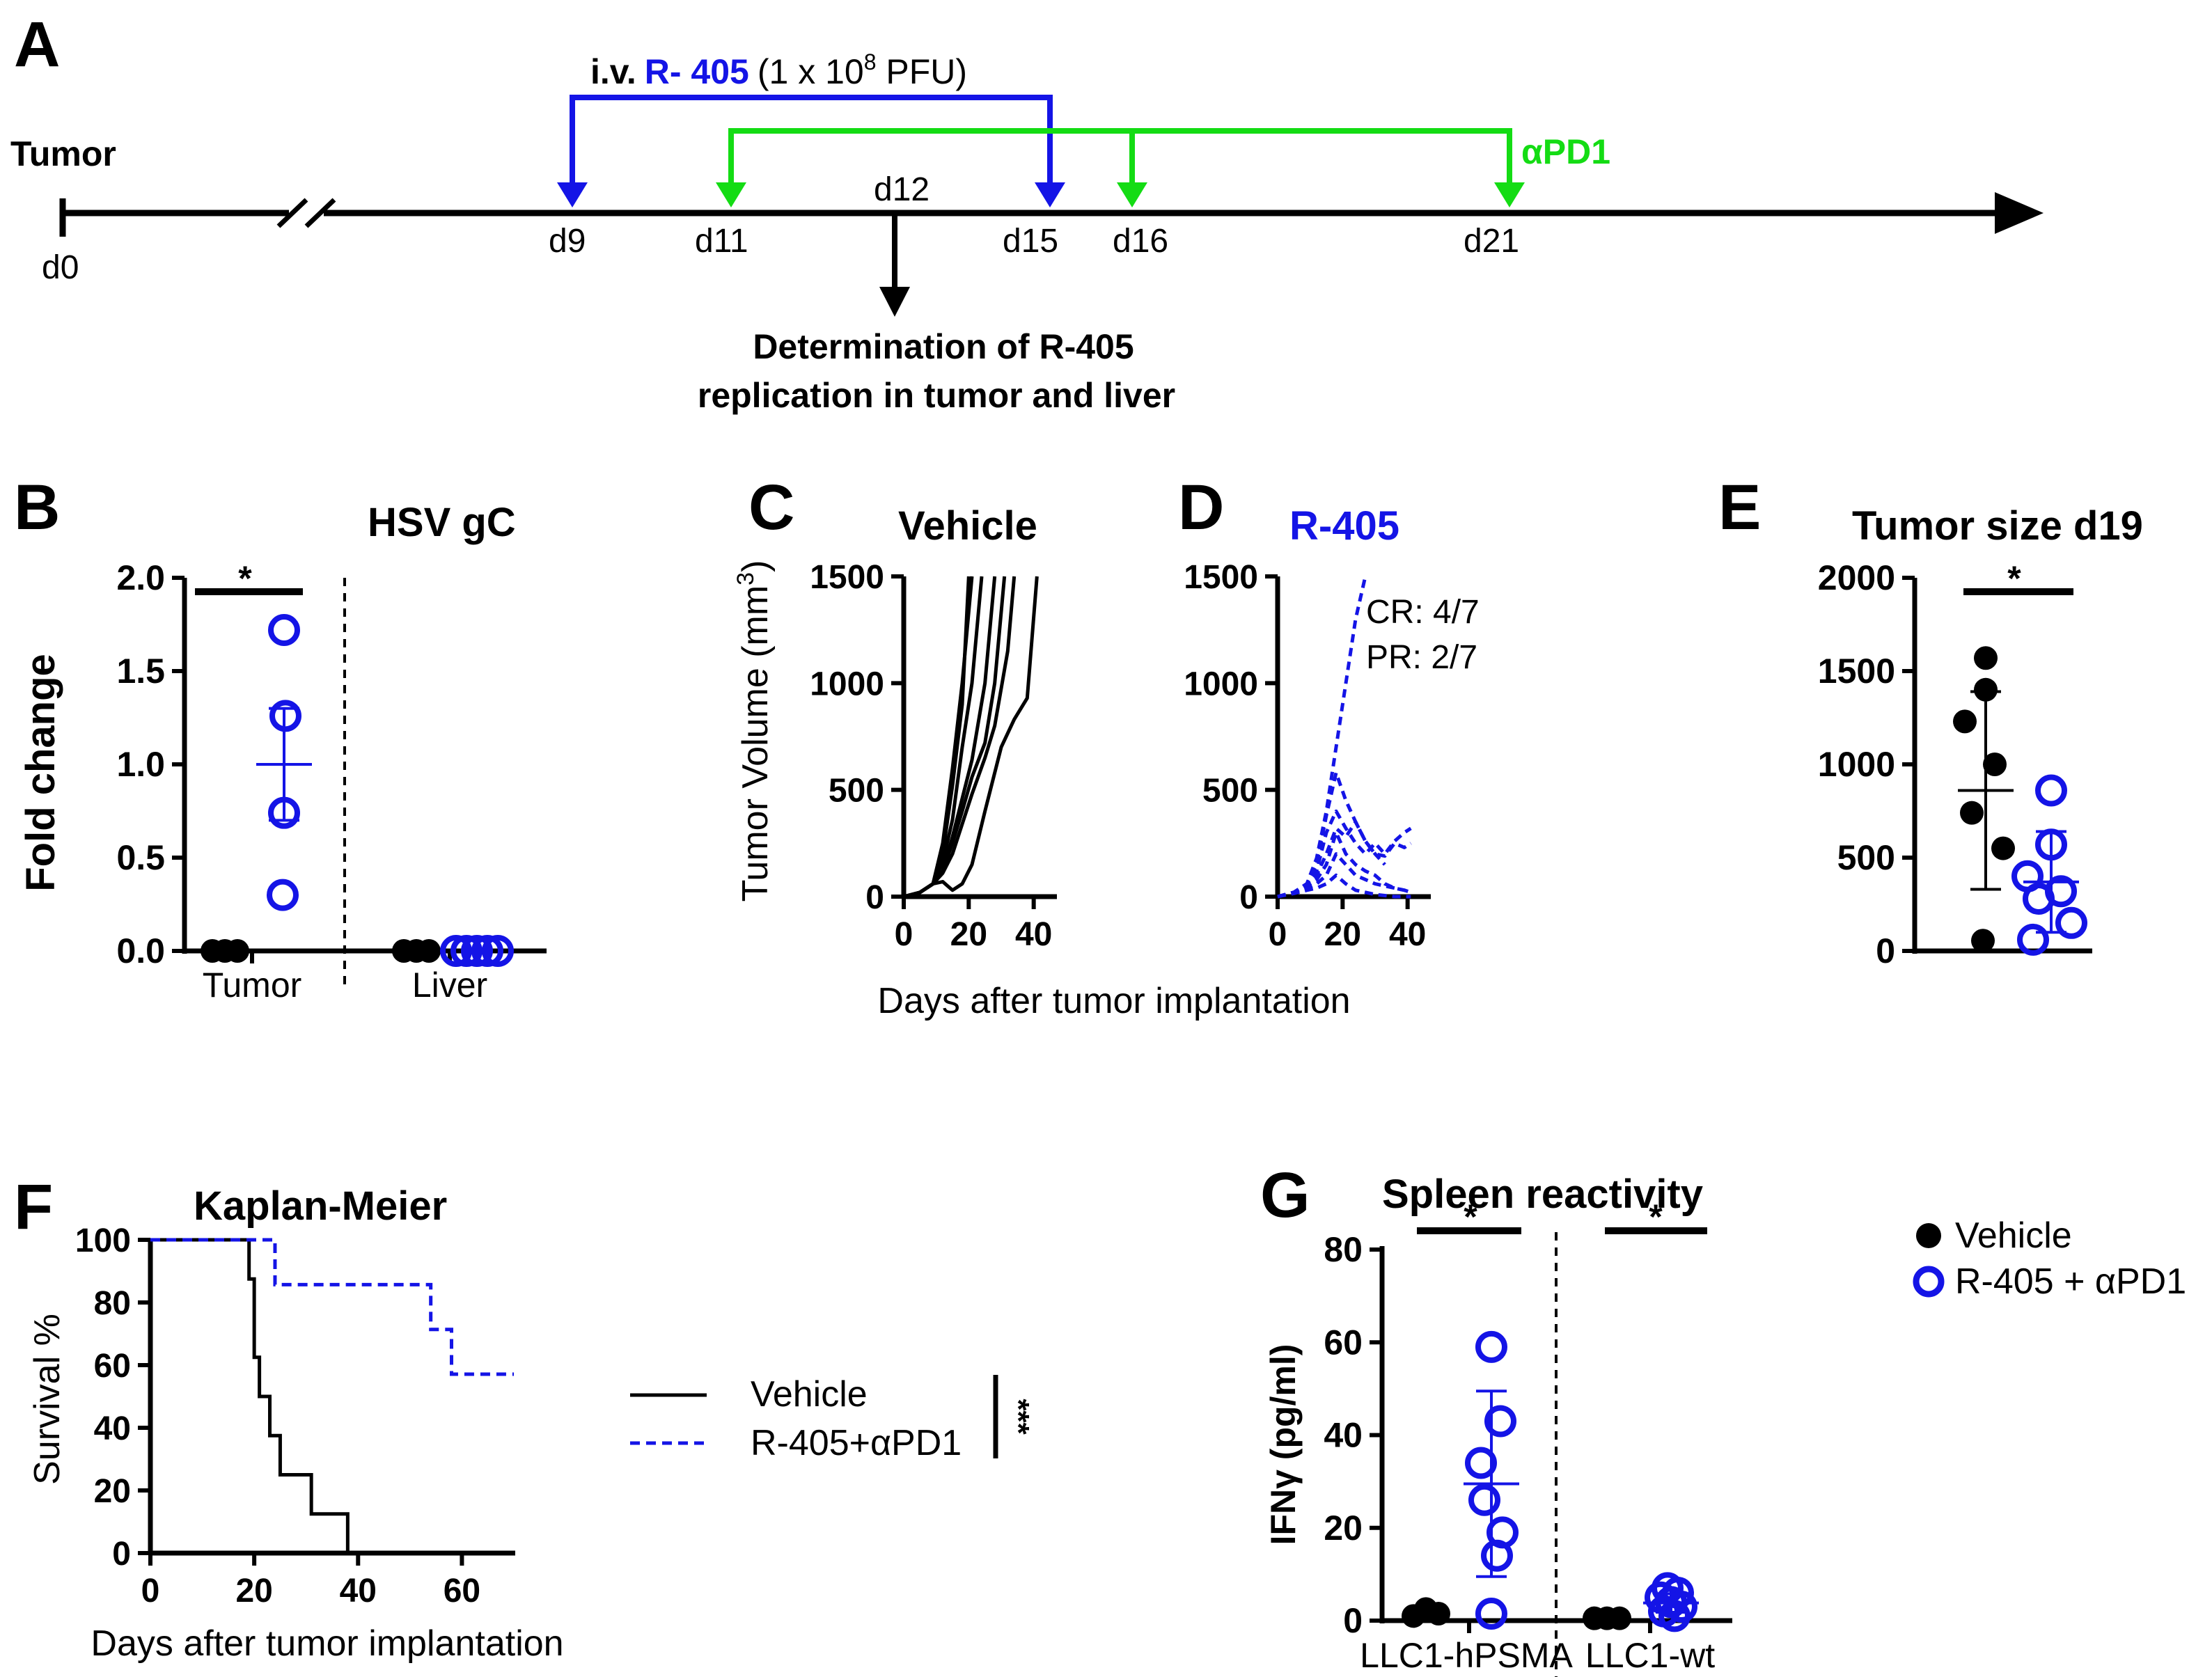  Describe the element at coordinates (1565, 151) in the screenshot. I see `apd1-label: αPD1` at that location.